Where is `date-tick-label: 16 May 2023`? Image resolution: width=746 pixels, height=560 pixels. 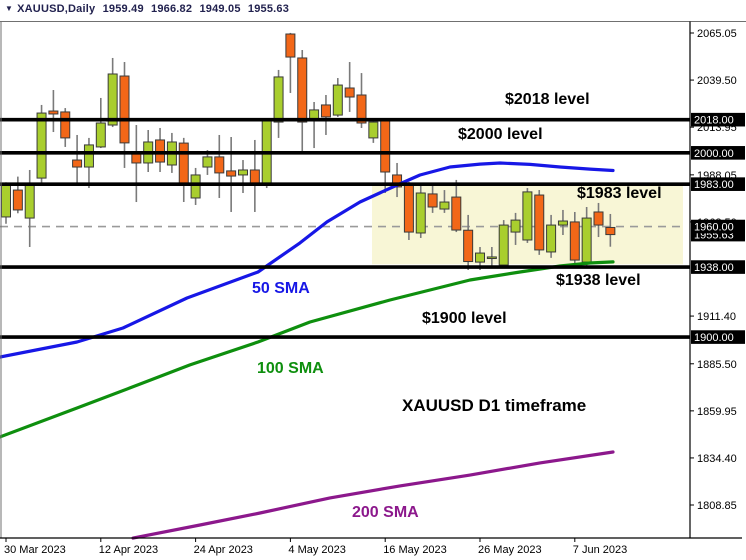 date-tick-label: 16 May 2023 is located at coordinates (415, 550).